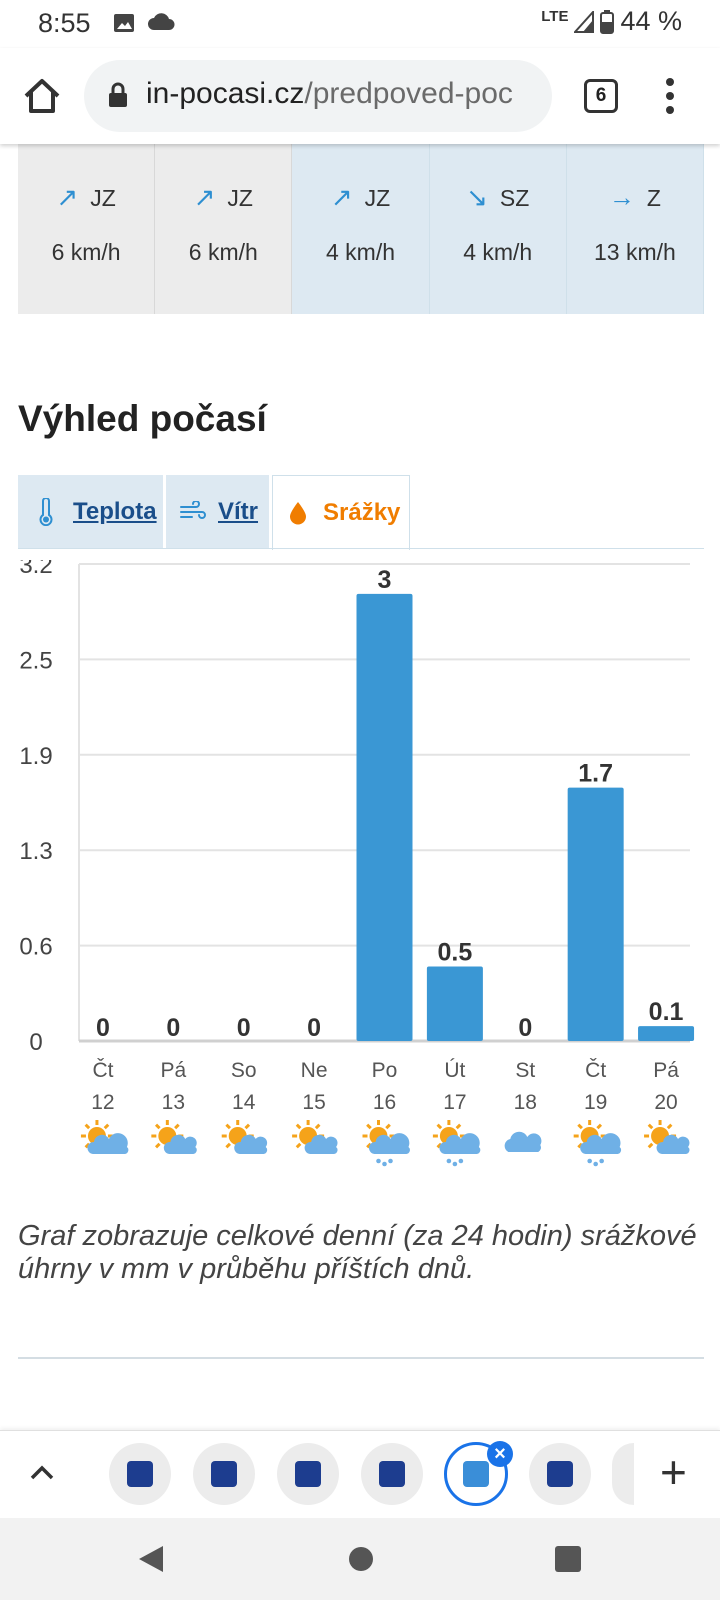  I want to click on wind-speed: 13 km/h, so click(635, 252).